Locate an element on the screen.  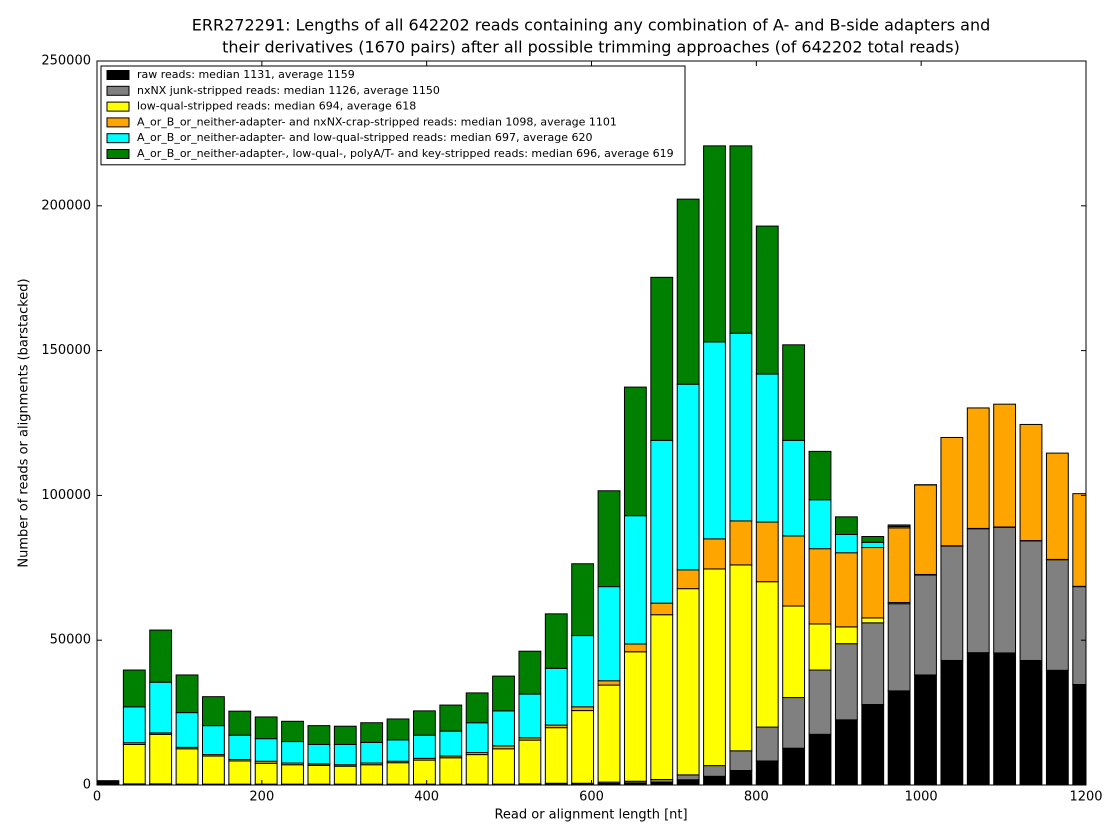
y-tick-label: 200000 is located at coordinates (66, 205).